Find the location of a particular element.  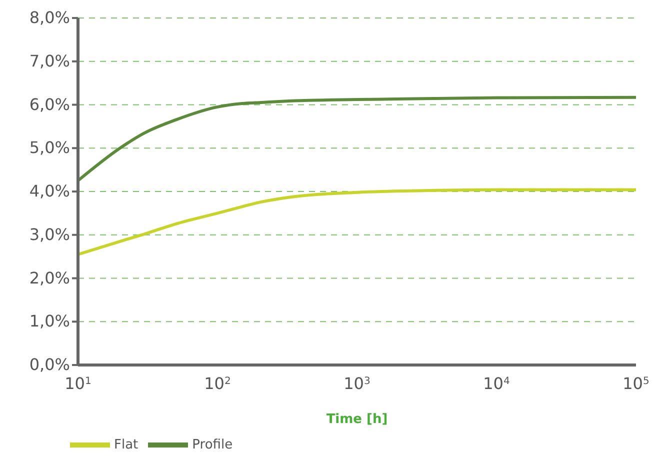

y-tick-label: 3,0% is located at coordinates (49, 234).